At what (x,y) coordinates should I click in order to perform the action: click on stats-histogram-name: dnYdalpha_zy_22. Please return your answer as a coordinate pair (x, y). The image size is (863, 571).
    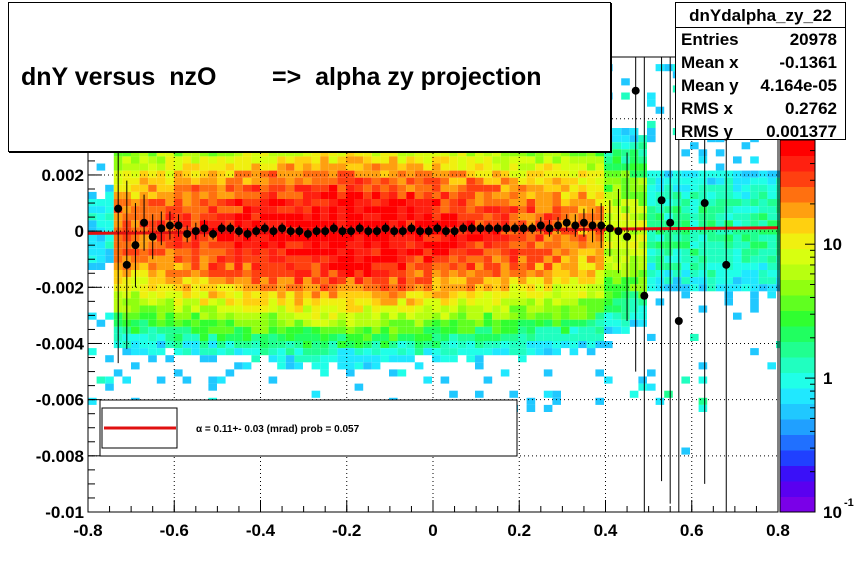
    Looking at the image, I should click on (760, 15).